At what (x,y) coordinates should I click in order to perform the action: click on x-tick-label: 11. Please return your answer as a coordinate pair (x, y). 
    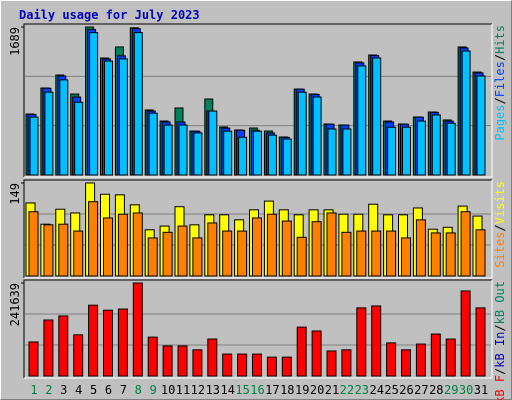
    Looking at the image, I should click on (183, 390).